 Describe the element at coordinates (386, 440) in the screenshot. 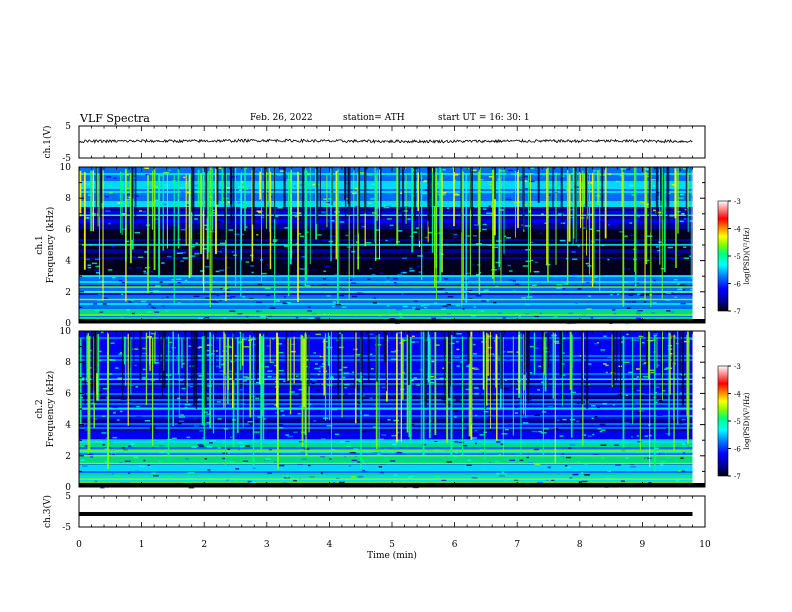

I see `narrowband-line` at that location.